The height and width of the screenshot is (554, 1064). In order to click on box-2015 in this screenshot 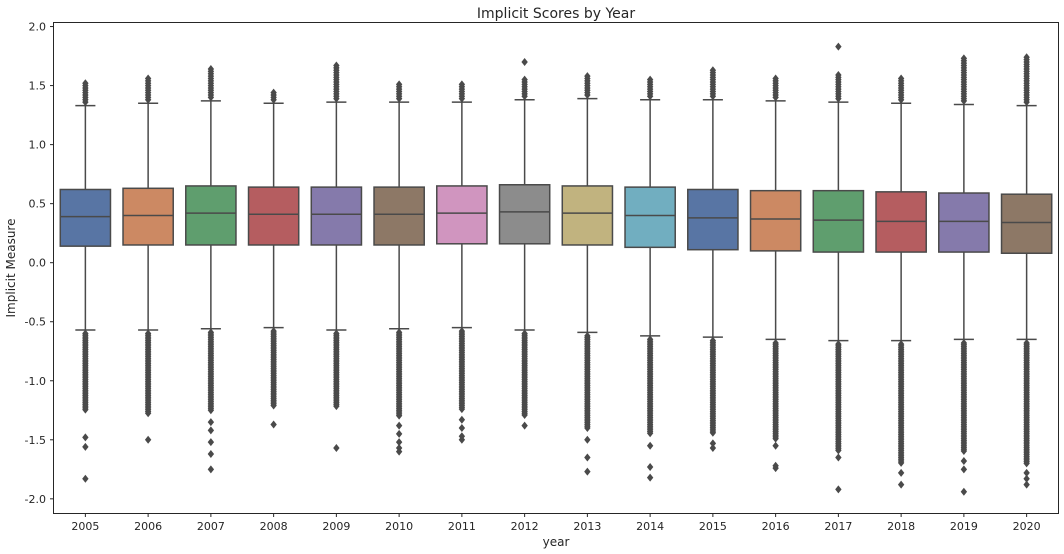, I will do `click(713, 259)`.